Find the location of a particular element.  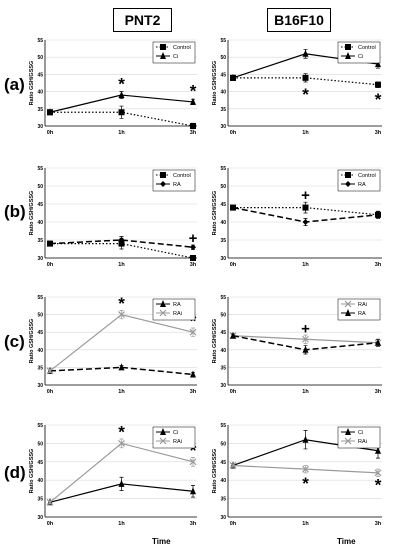

chart-d-left: 30 35 40 45 50 55 0h 1h 3h Ratio GSH/GSSG * * Ci RAi is located at coordinates (113, 474).